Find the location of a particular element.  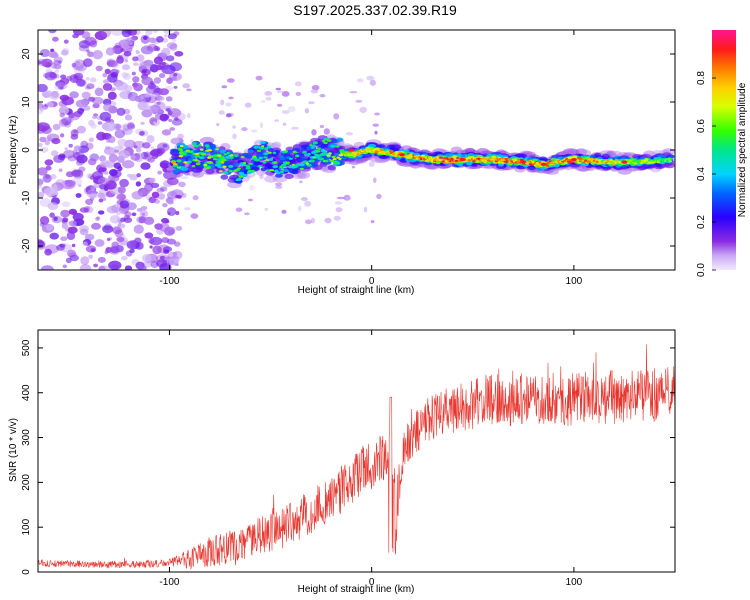

y-tick-label: 0 is located at coordinates (26, 572).